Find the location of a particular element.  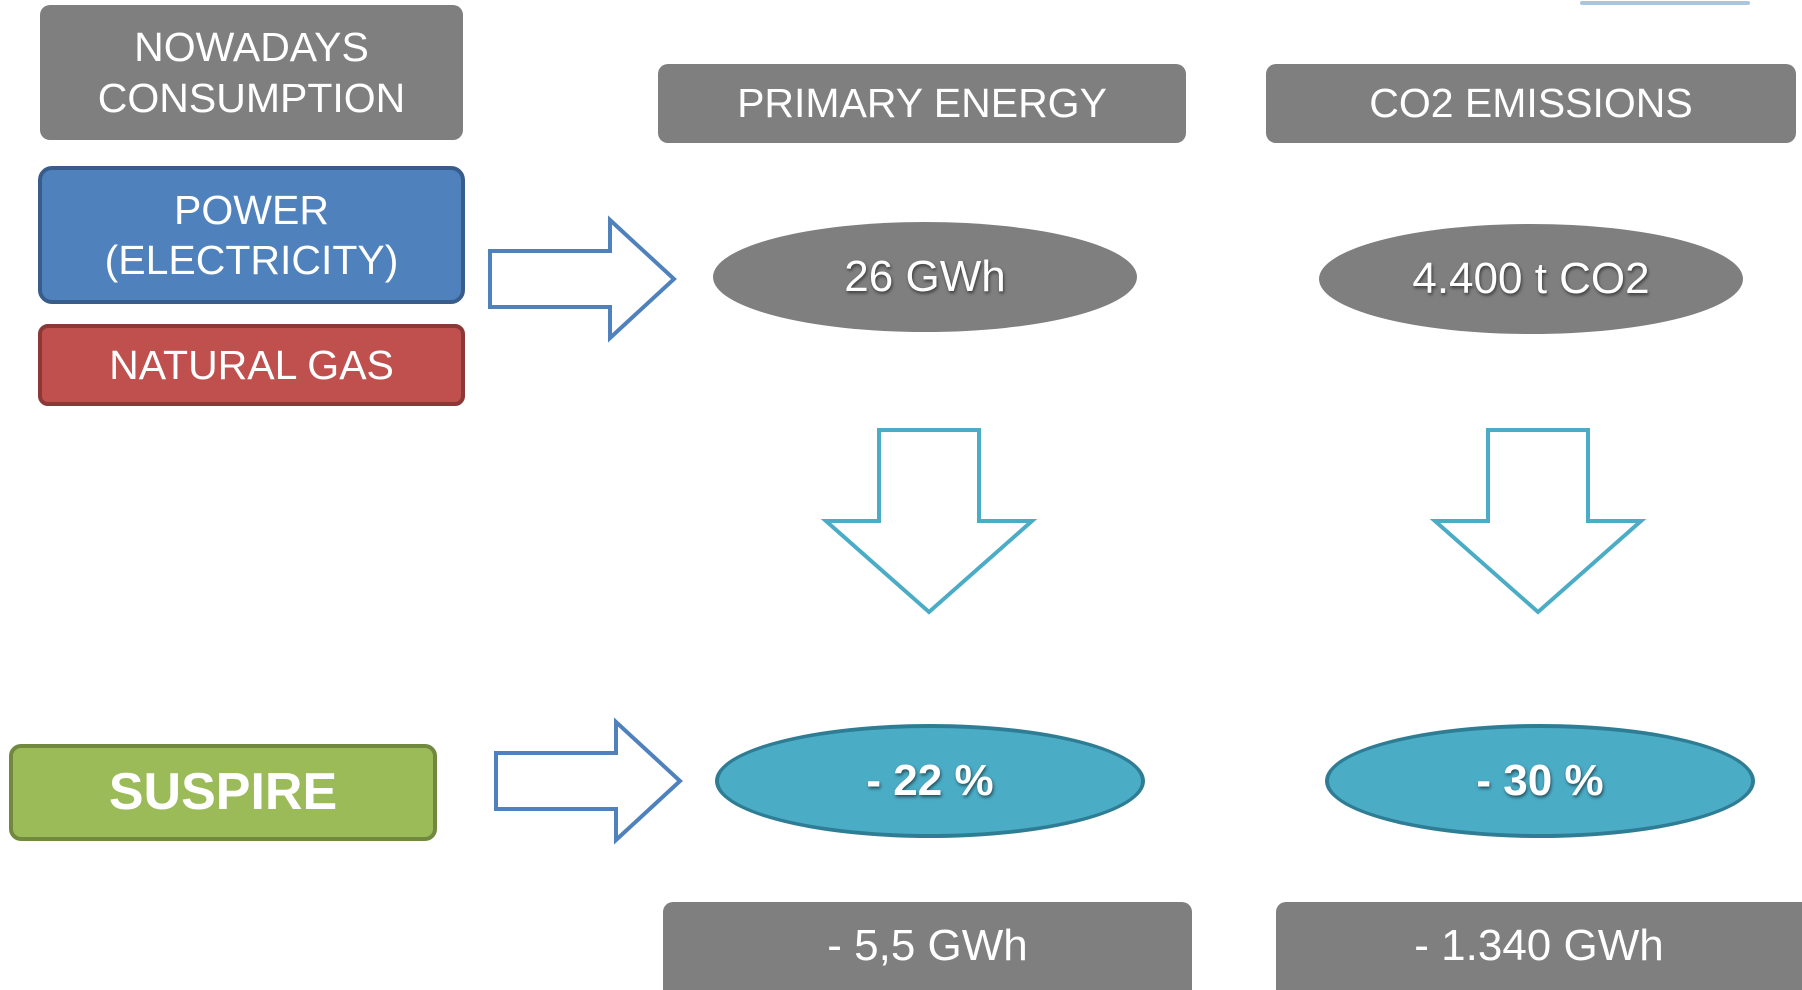

logo-fragment is located at coordinates (1667, 3).